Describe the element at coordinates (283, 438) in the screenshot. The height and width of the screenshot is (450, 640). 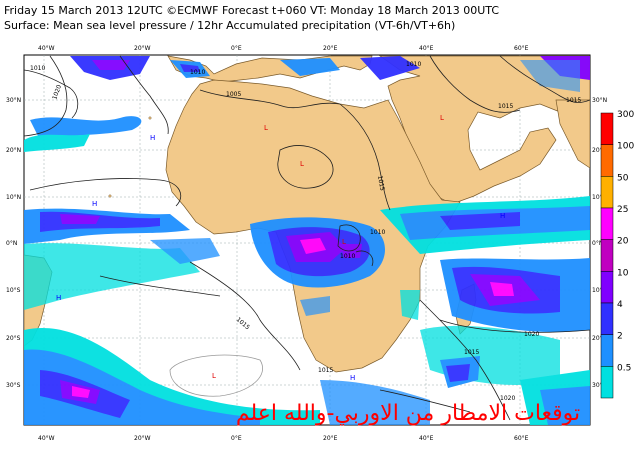
I see `longitude-labels-bottom: 40°W 20°W 0°E 20°E 40°E 60°E` at that location.